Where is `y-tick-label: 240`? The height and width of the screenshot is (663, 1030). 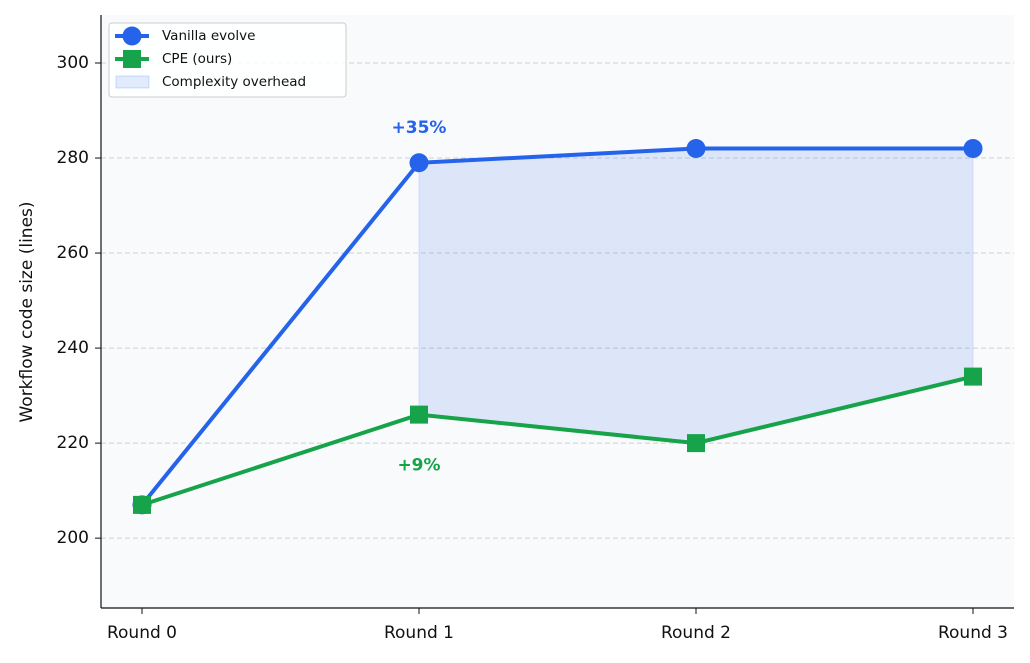 y-tick-label: 240 is located at coordinates (73, 348).